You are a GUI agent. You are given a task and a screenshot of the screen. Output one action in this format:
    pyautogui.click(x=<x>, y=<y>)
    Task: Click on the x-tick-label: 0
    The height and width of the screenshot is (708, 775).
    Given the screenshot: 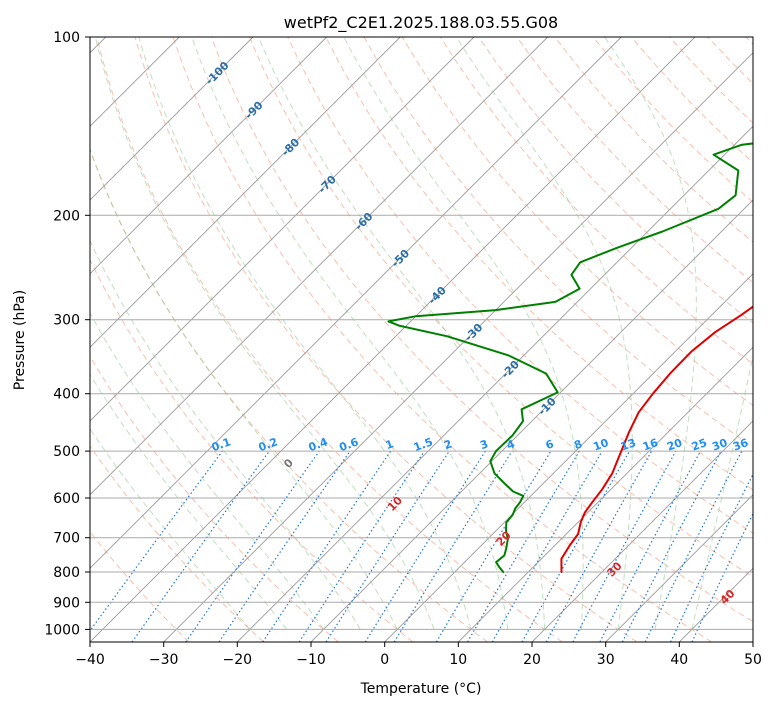 What is the action you would take?
    pyautogui.click(x=384, y=660)
    